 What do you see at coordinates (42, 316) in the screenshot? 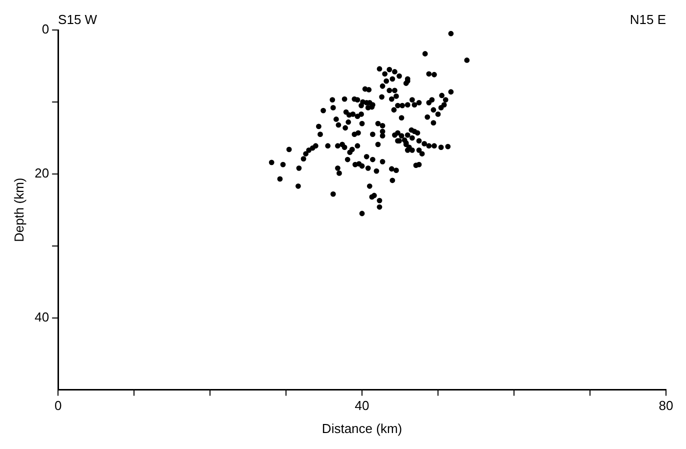
I see `y-tick-label: 40` at bounding box center [42, 316].